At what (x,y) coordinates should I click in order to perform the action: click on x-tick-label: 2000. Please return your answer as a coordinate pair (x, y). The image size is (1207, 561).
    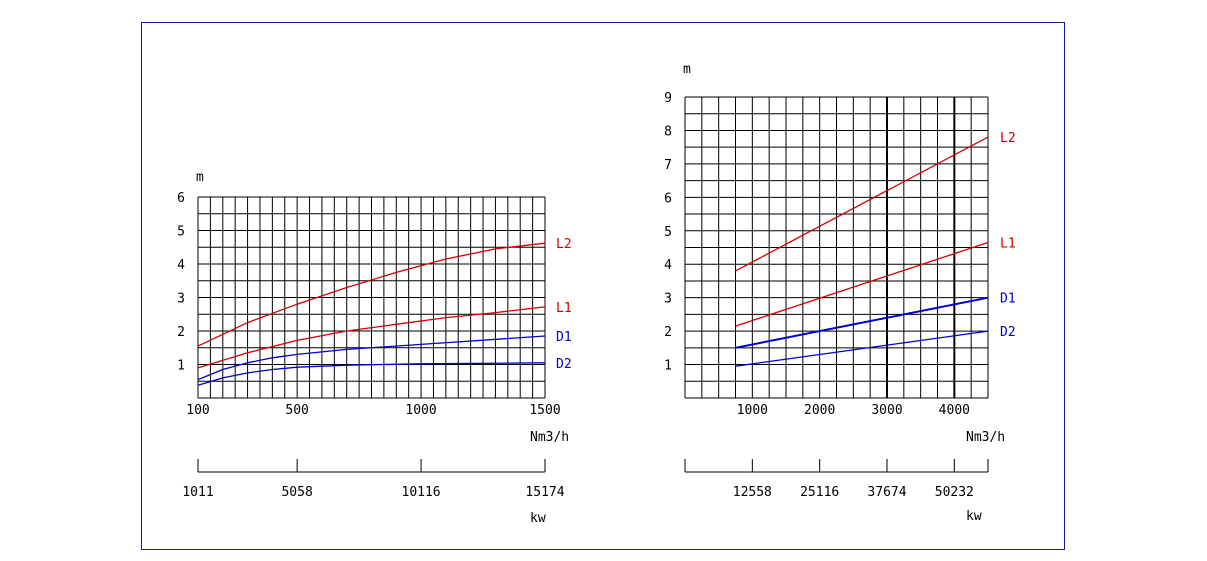
    Looking at the image, I should click on (819, 410).